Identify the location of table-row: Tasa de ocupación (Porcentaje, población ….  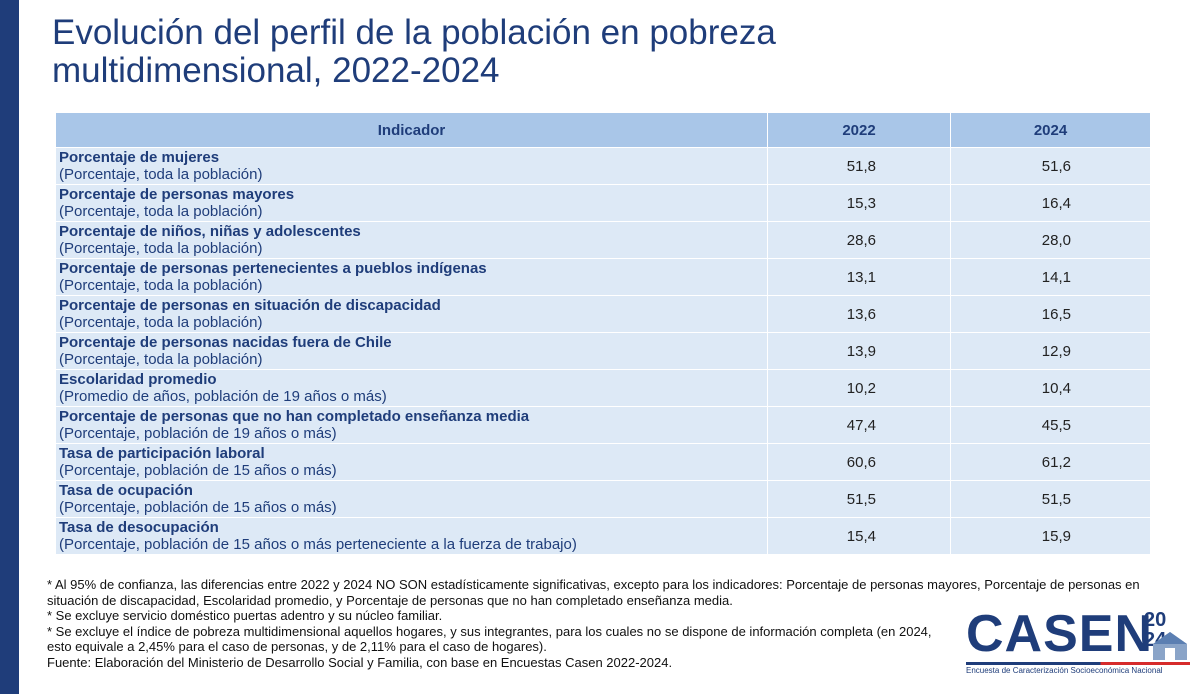
(603, 499).